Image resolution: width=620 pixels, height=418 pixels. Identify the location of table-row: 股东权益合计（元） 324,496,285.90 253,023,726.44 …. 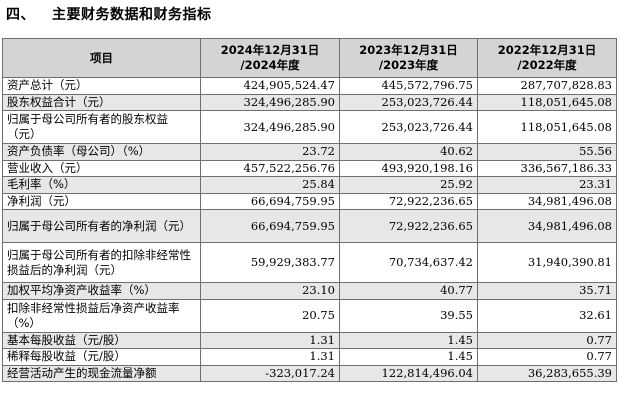
(309, 102).